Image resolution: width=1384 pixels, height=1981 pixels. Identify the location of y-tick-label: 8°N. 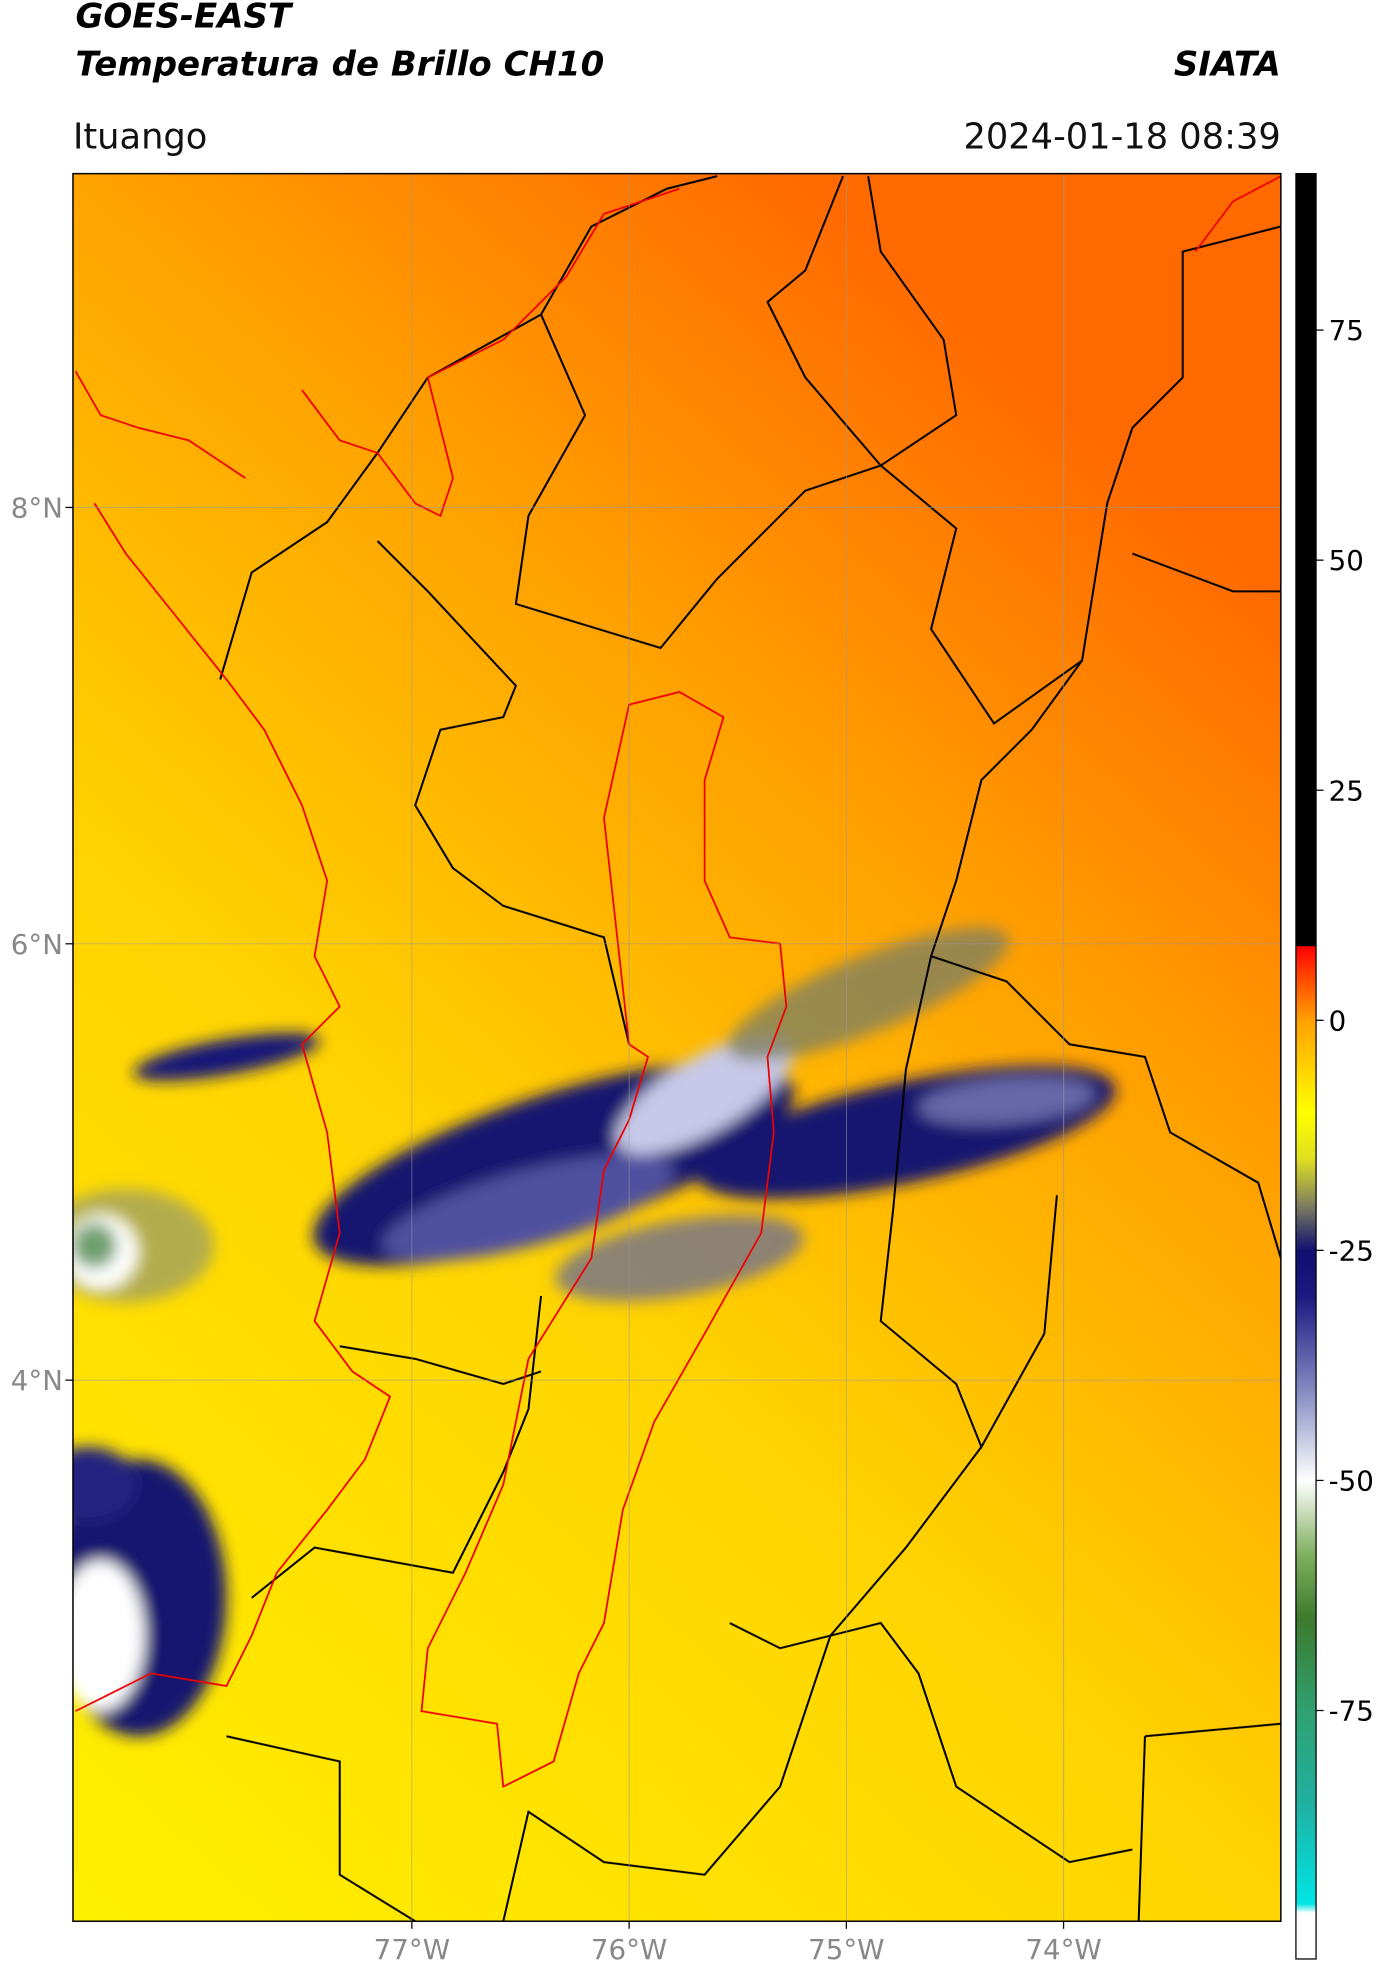
(37, 508).